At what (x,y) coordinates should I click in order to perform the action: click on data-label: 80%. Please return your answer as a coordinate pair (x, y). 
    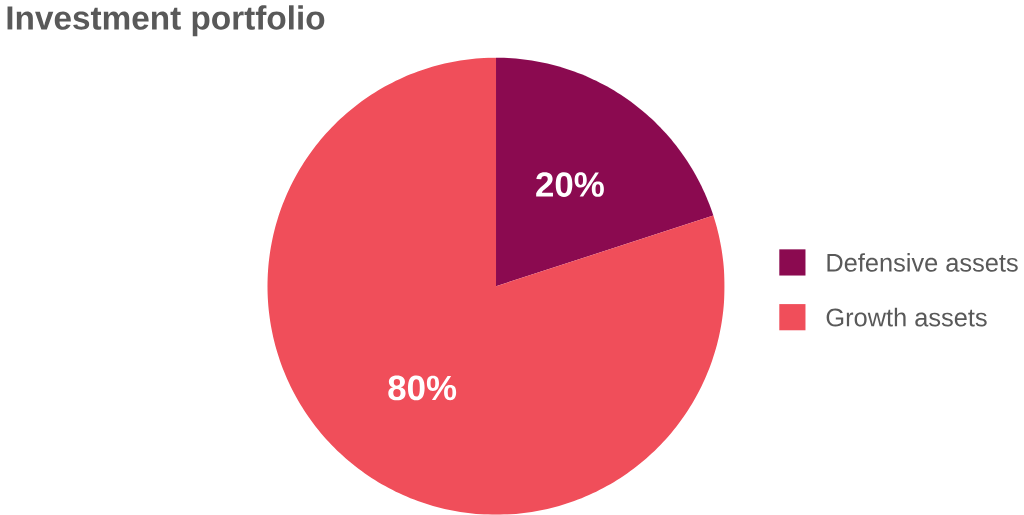
    Looking at the image, I should click on (422, 388).